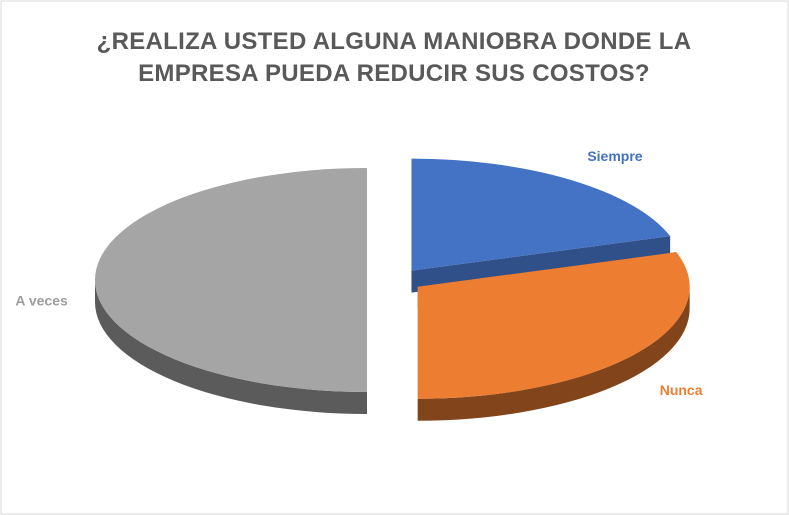  I want to click on slice-label: Siempre, so click(614, 156).